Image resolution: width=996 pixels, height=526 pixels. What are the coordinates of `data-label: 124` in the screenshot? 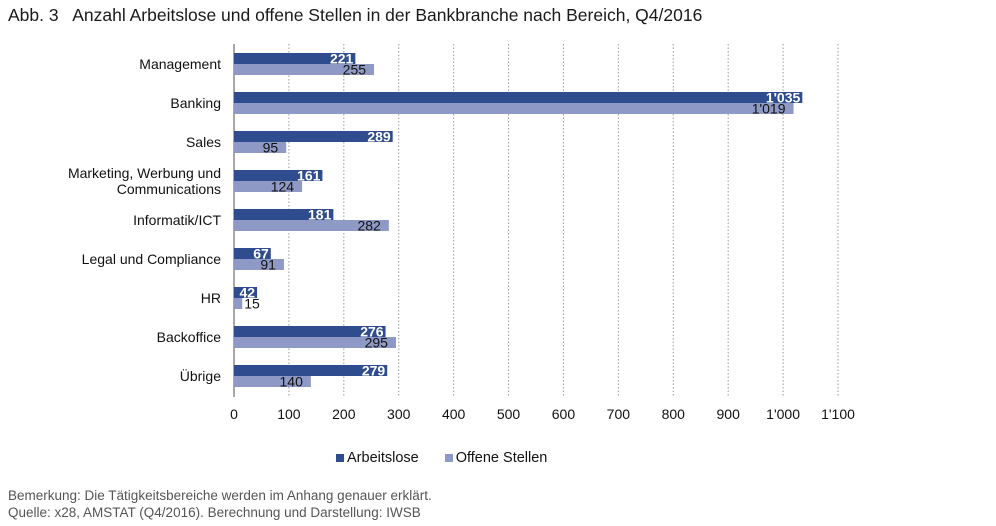 It's located at (283, 187).